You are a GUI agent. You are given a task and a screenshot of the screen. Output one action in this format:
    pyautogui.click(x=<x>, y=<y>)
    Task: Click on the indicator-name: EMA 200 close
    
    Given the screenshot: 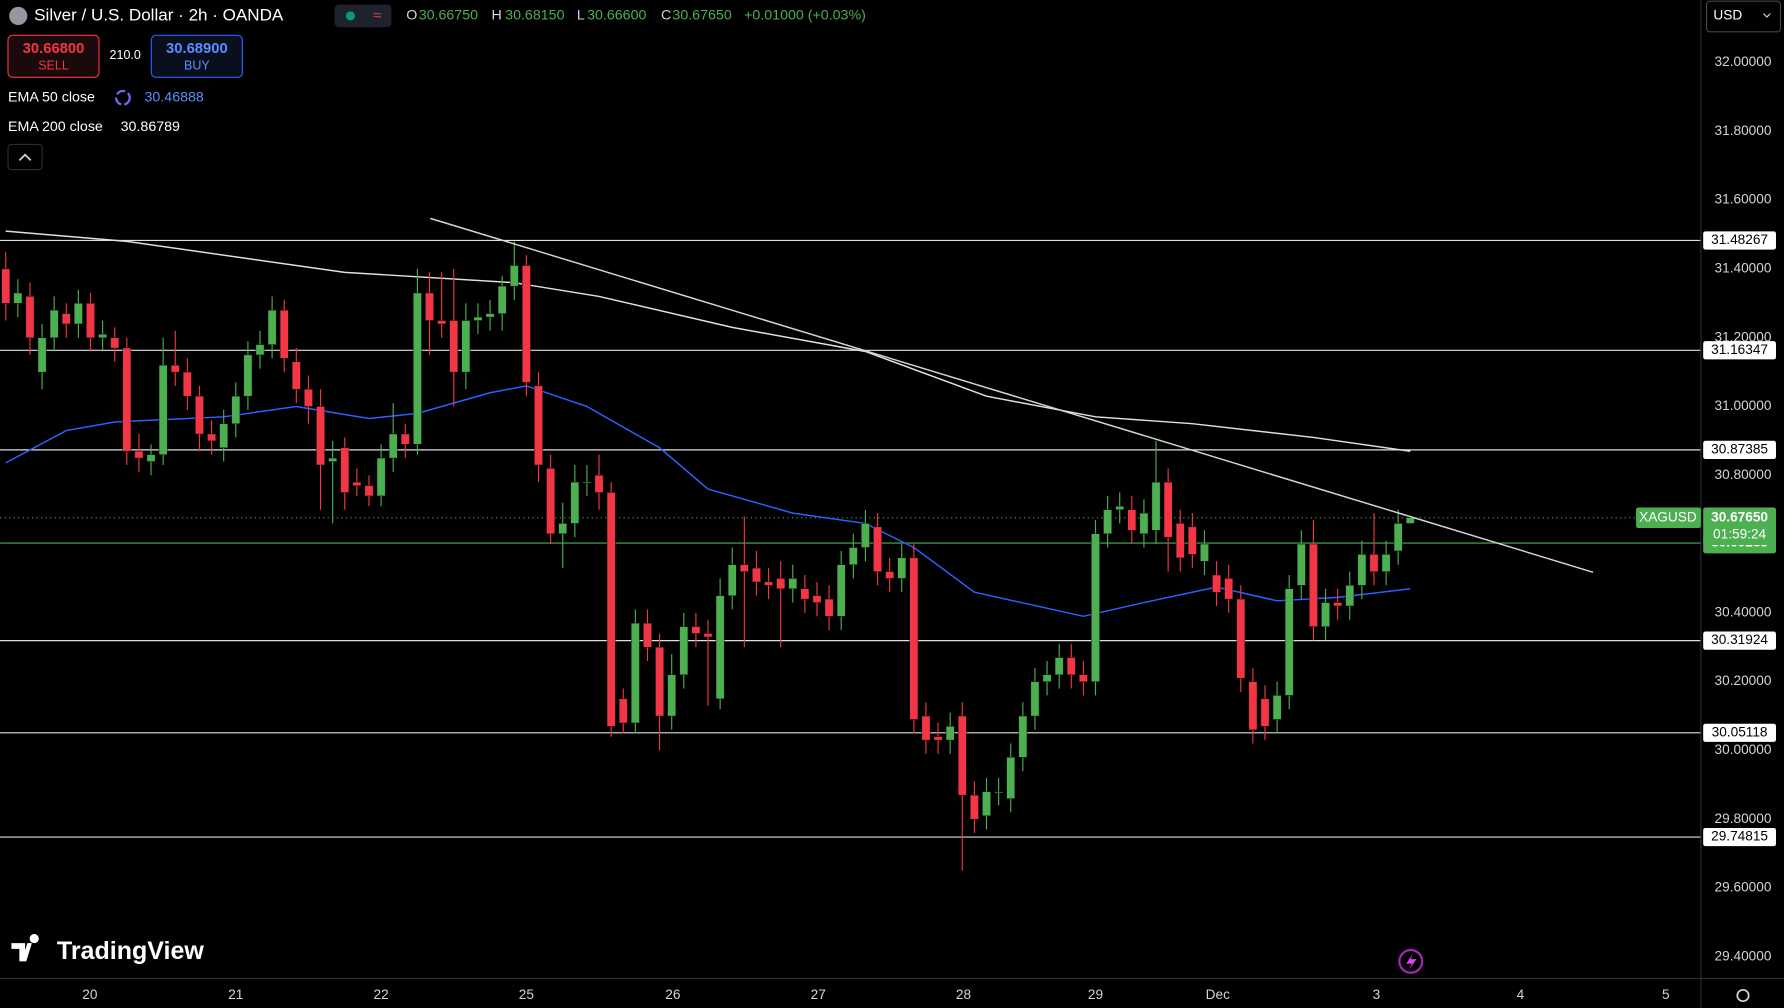 What is the action you would take?
    pyautogui.click(x=55, y=127)
    